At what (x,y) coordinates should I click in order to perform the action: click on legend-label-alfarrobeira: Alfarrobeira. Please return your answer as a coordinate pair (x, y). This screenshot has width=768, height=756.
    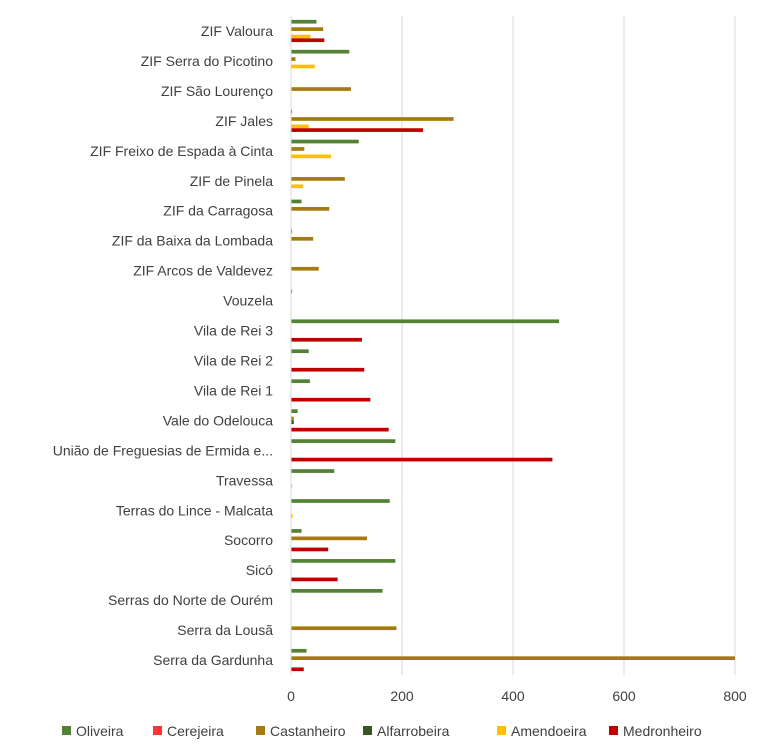
    Looking at the image, I should click on (413, 731).